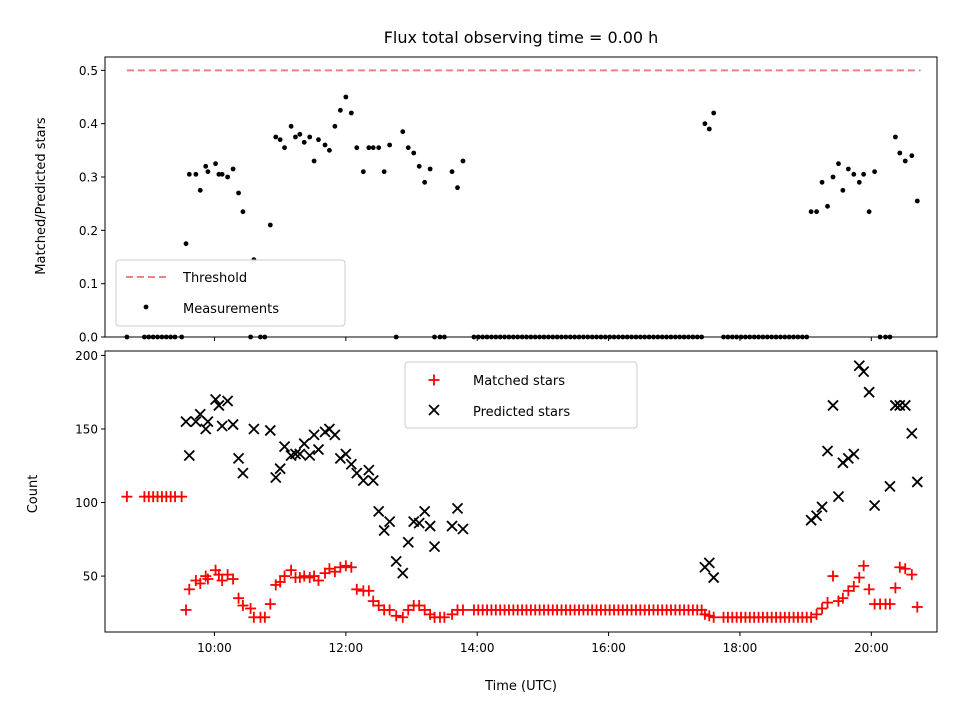 This screenshot has width=960, height=720. I want to click on legend-measurements-swatch, so click(146, 307).